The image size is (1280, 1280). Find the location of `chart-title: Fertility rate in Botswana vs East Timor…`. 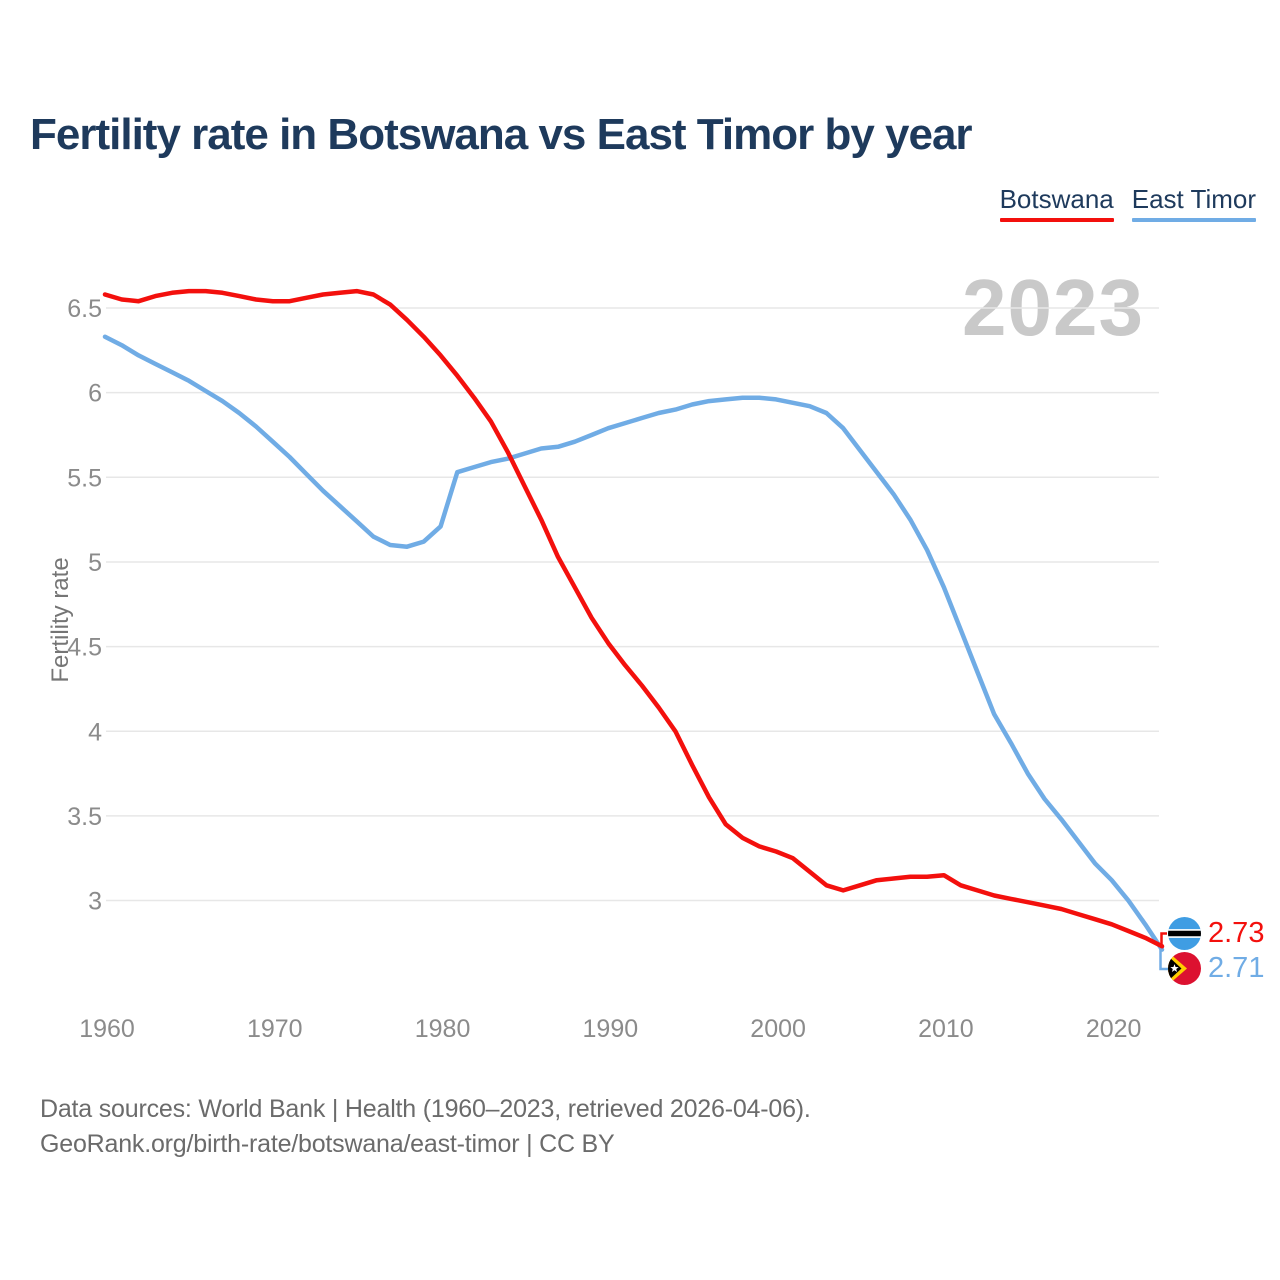

chart-title: Fertility rate in Botswana vs East Timor… is located at coordinates (501, 134).